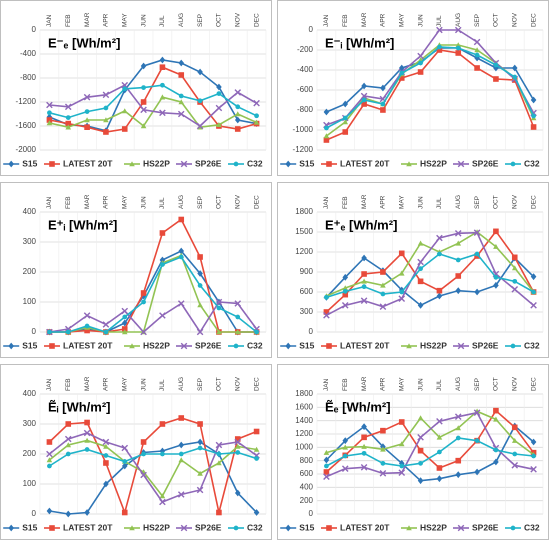 Image resolution: width=550 pixels, height=540 pixels. Describe the element at coordinates (68, 202) in the screenshot. I see `x-tick-label: FEB` at that location.